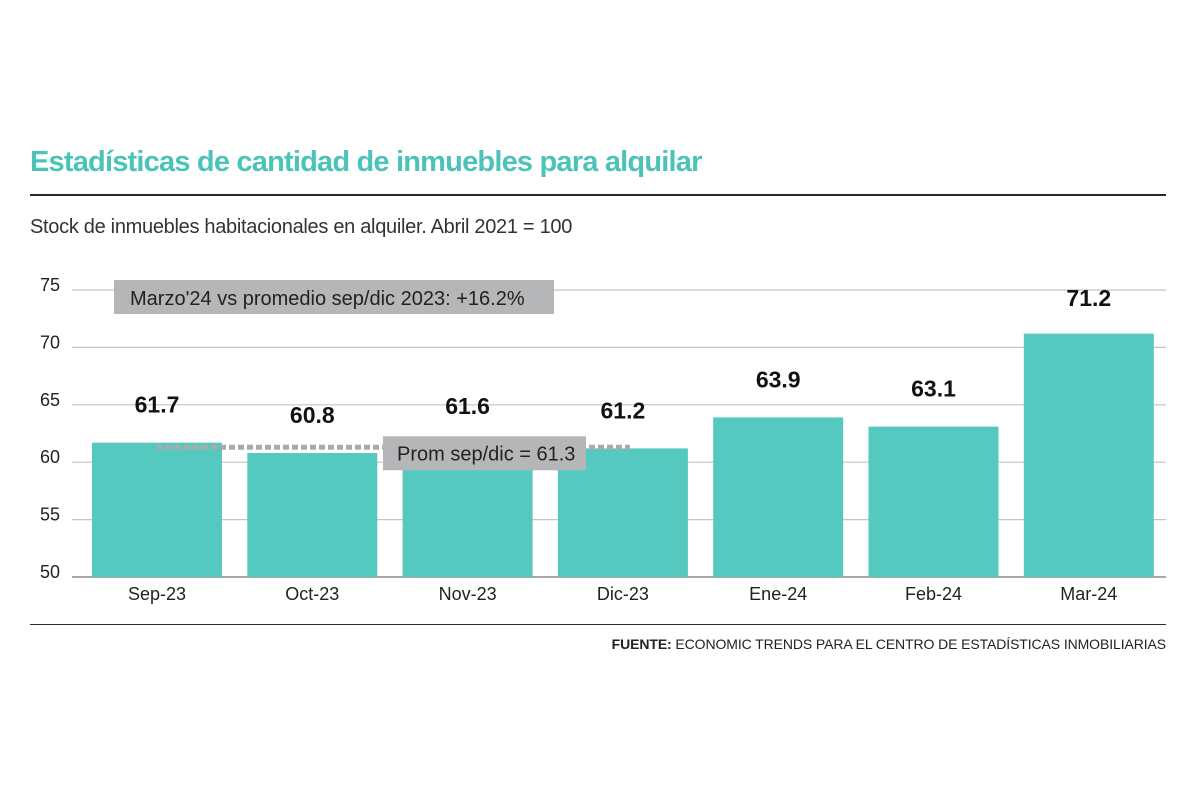 Image resolution: width=1200 pixels, height=800 pixels. I want to click on y-tick-label: 50, so click(50, 572).